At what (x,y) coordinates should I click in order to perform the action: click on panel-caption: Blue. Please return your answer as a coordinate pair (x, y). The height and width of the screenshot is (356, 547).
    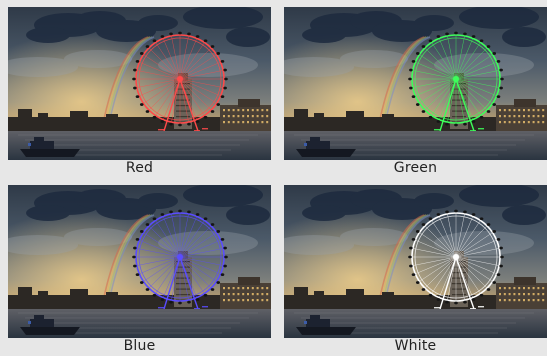
    Looking at the image, I should click on (139, 346).